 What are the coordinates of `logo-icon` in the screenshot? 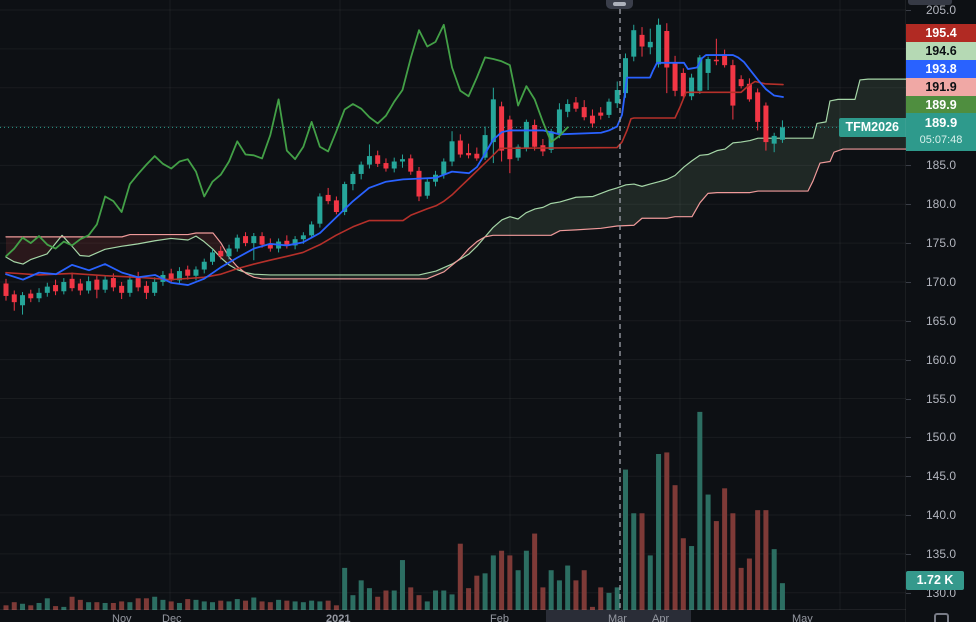 It's located at (941, 617).